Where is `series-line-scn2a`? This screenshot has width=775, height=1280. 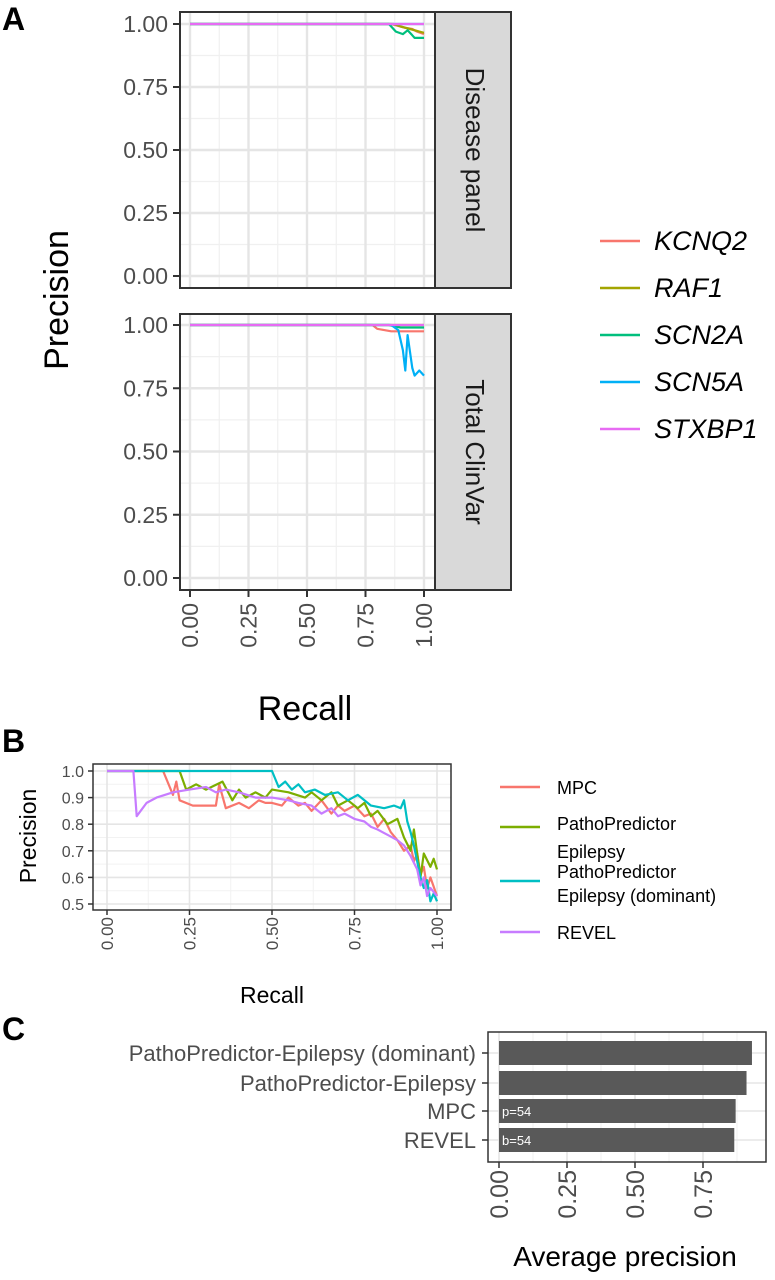
series-line-scn2a is located at coordinates (307, 31).